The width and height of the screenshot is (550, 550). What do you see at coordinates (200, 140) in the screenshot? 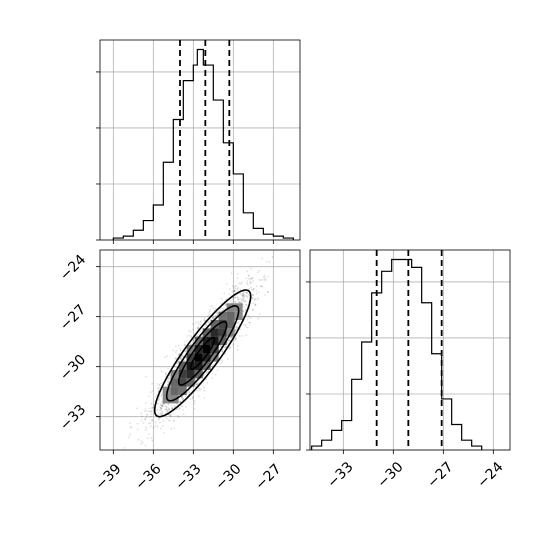
I see `histogram-x-frame` at bounding box center [200, 140].